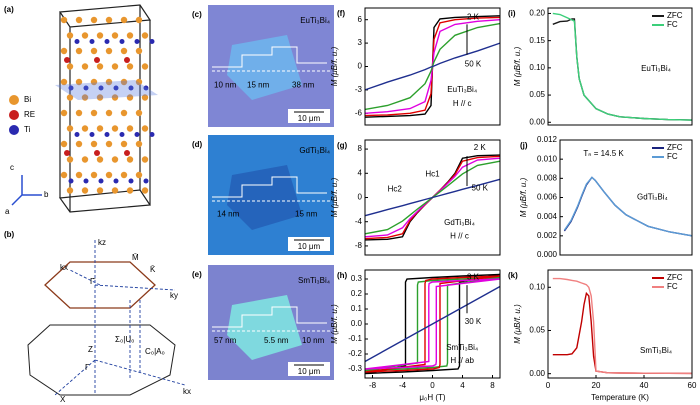 This screenshot has width=700, height=405. I want to click on panel-label: (k), so click(513, 275).